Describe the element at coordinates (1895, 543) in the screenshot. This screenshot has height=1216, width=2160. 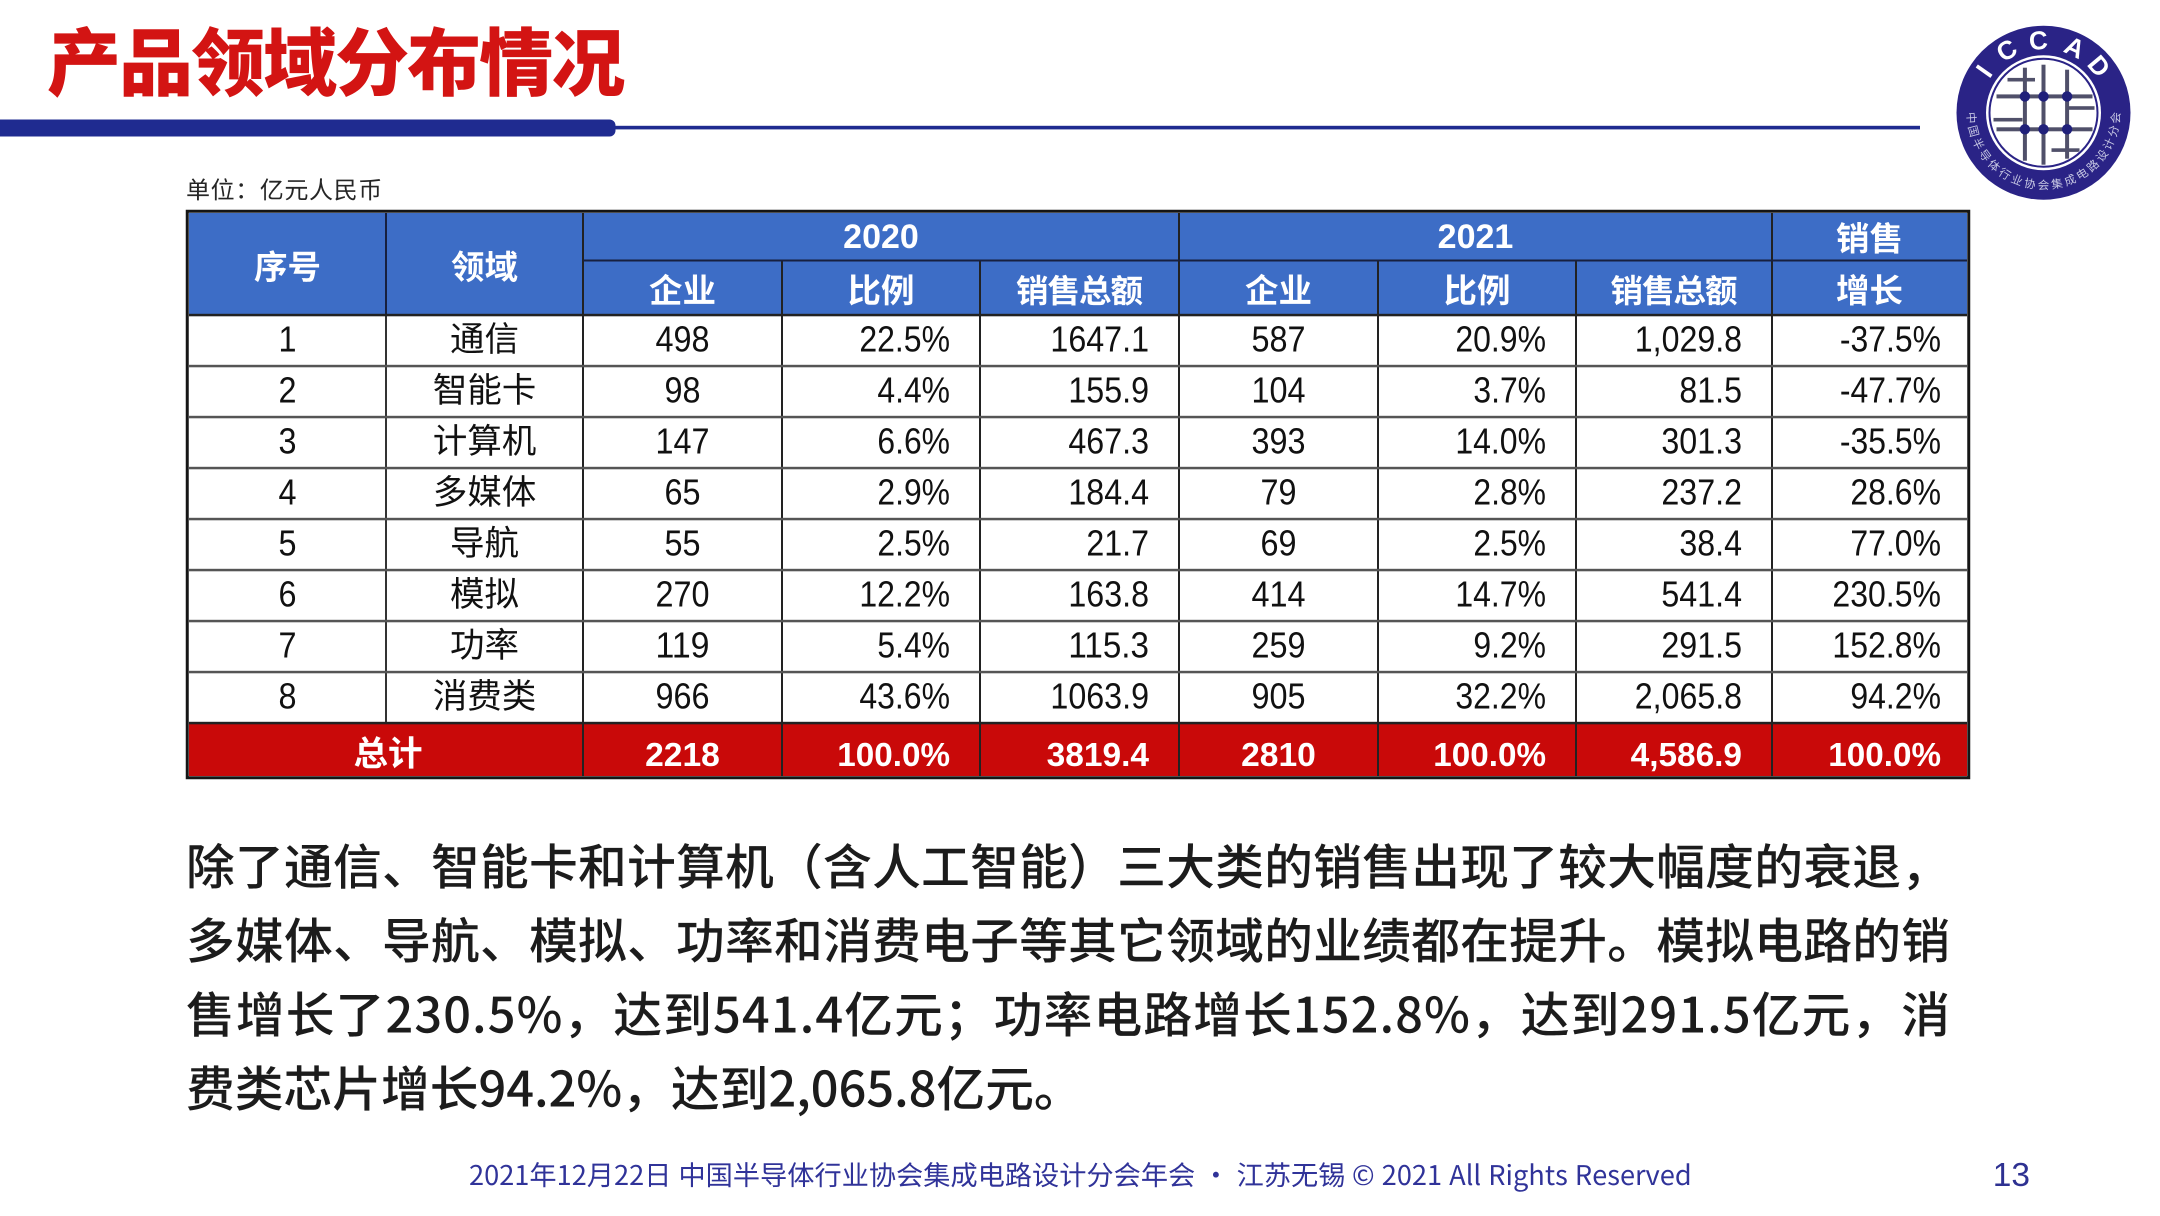
I see `svg-text: 77.0%` at that location.